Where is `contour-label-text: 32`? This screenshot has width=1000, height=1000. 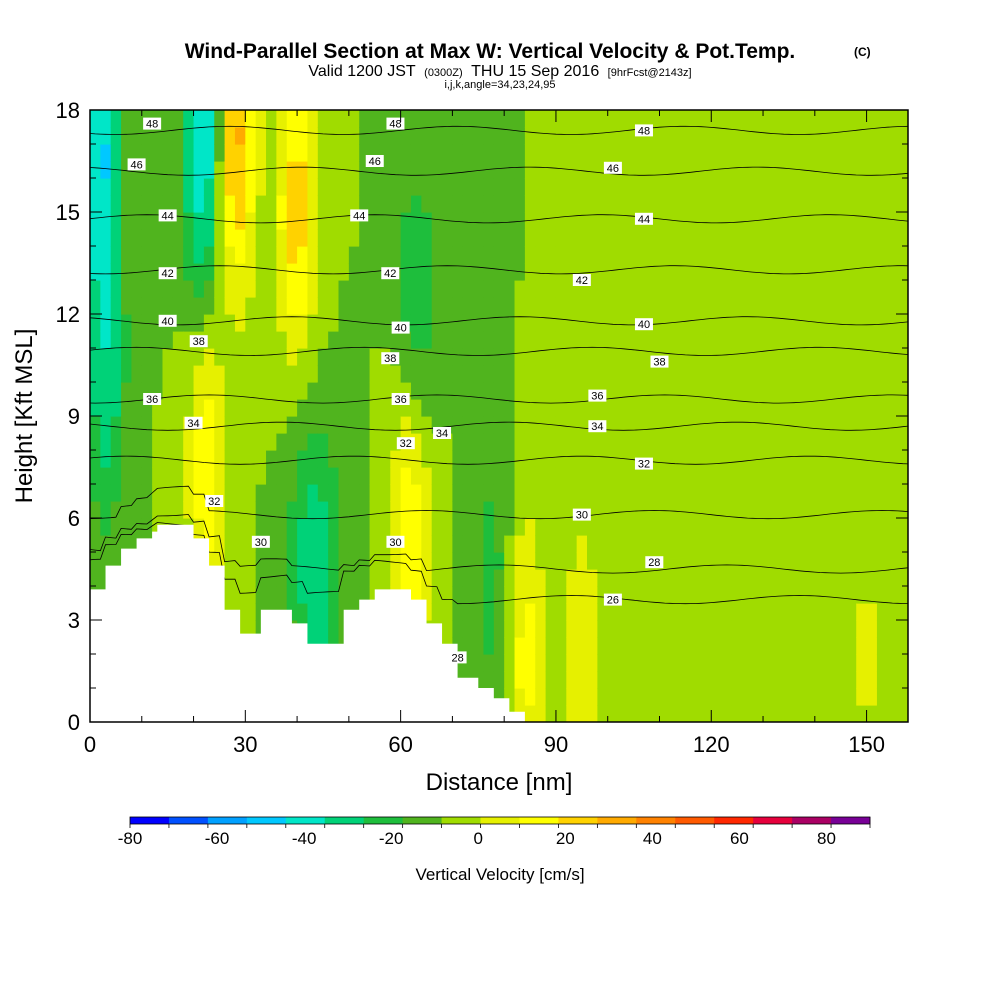 contour-label-text: 32 is located at coordinates (644, 465).